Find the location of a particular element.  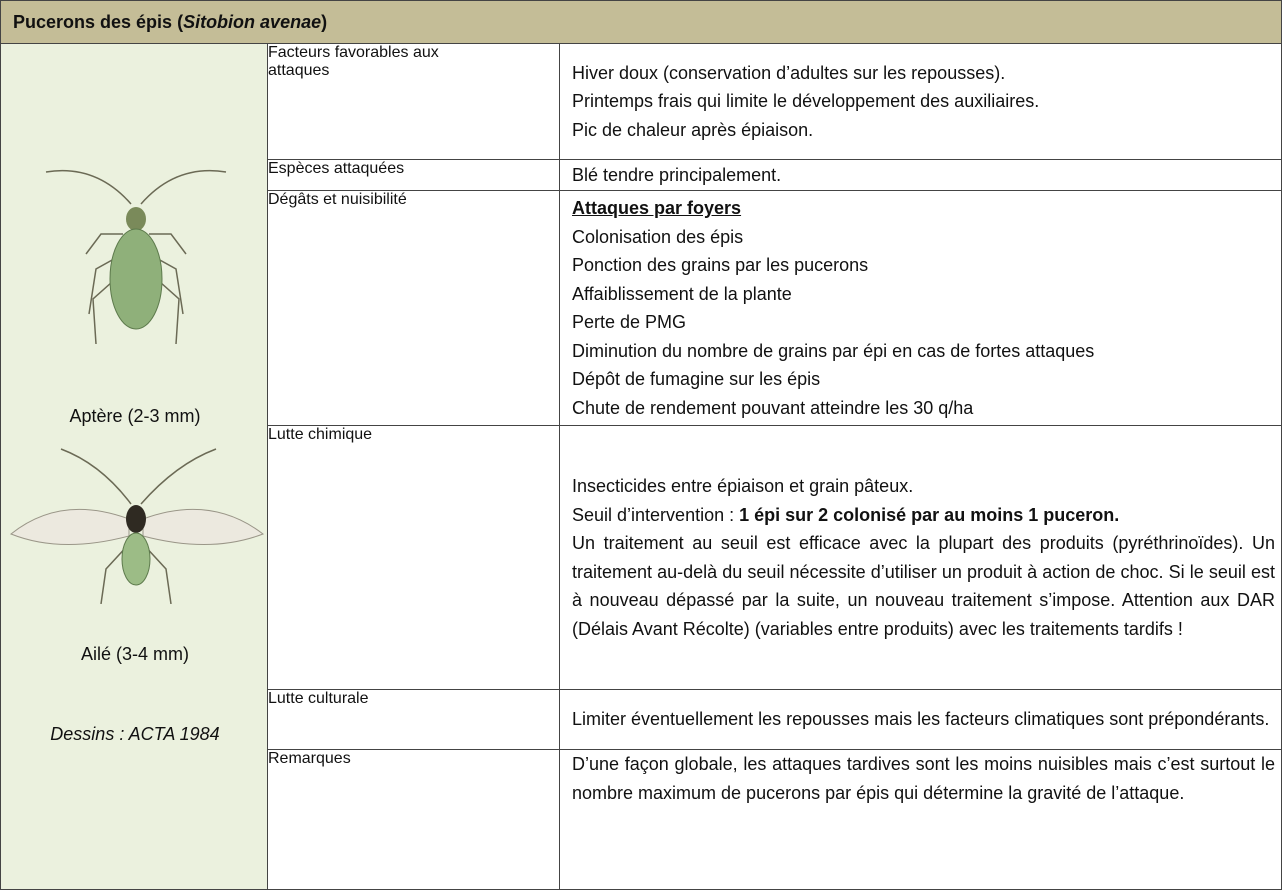

label-text: Lutte culturale is located at coordinates (318, 698).